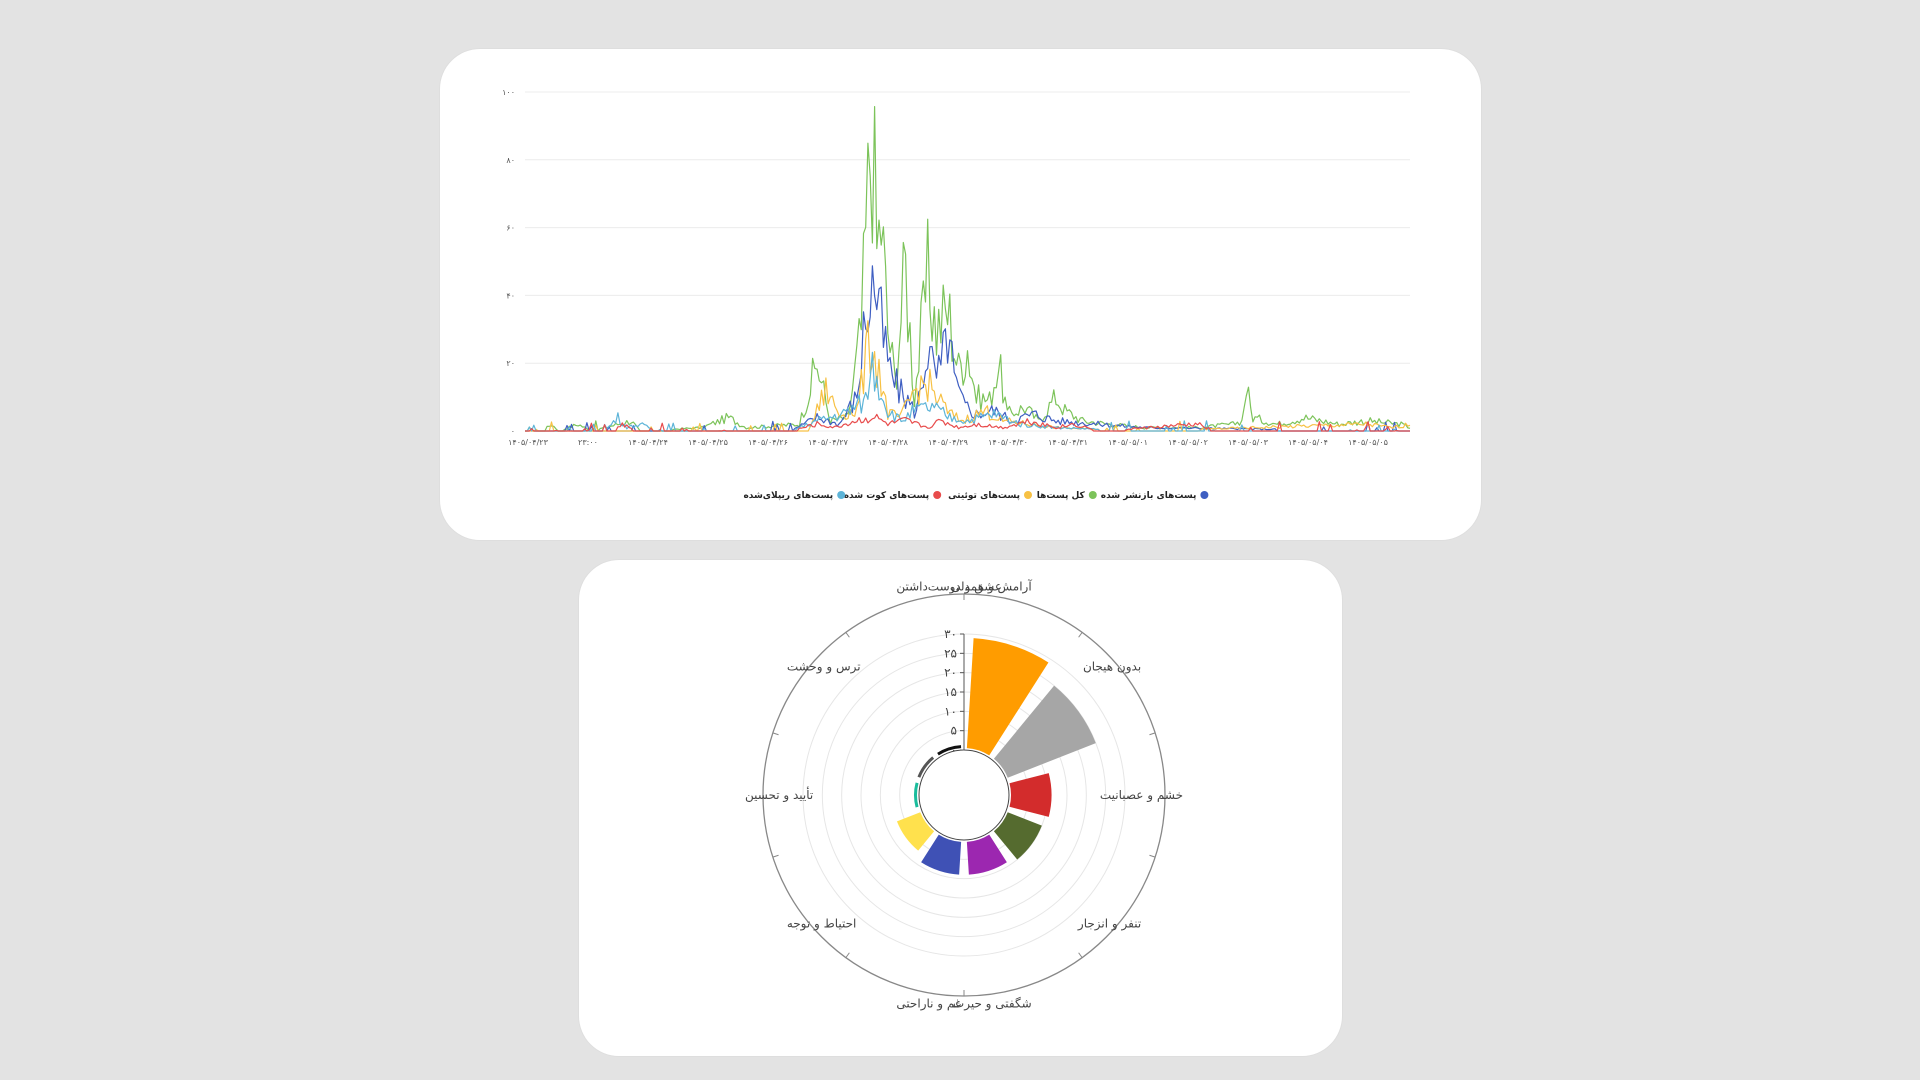  I want to click on y-tick-label: ۸۰, so click(510, 160).